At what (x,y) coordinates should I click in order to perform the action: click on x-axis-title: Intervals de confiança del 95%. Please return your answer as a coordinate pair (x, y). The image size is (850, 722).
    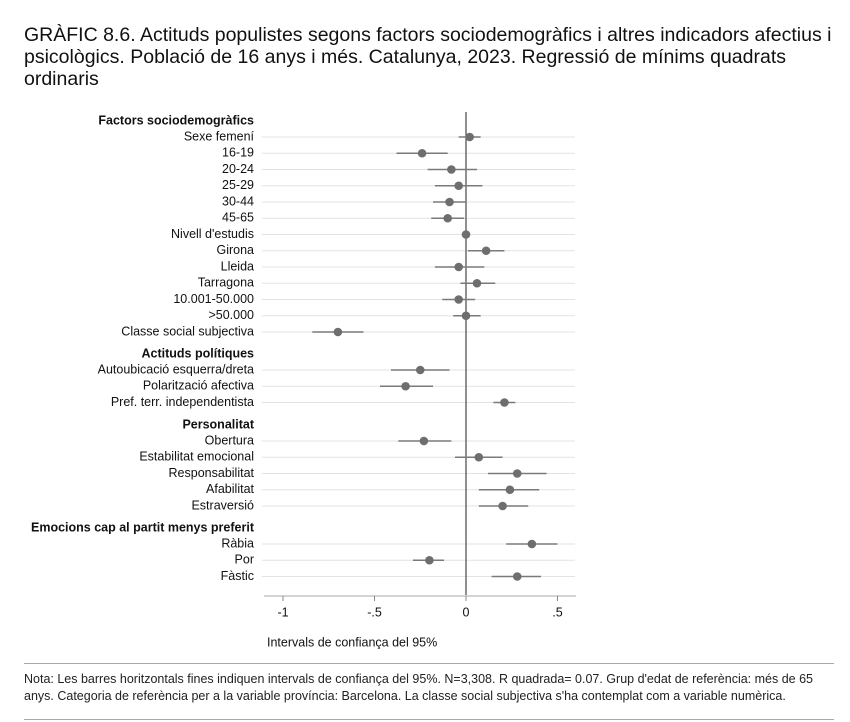
    Looking at the image, I should click on (352, 642).